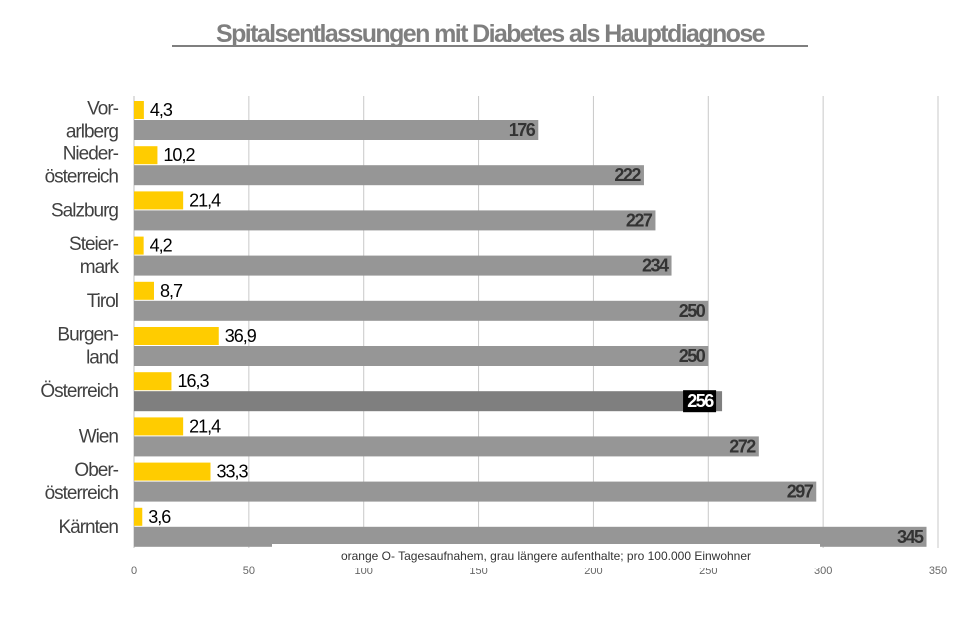 Image resolution: width=960 pixels, height=633 pixels. I want to click on data-label-long-stay: 222, so click(627, 175).